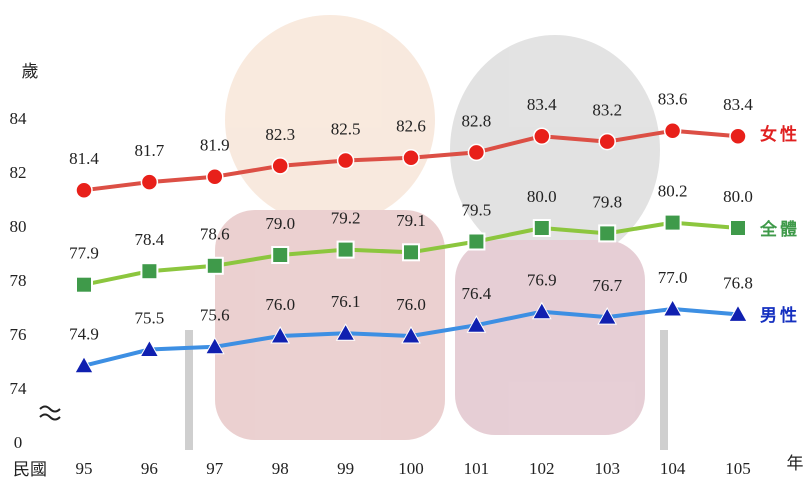 The height and width of the screenshot is (480, 809). Describe the element at coordinates (607, 468) in the screenshot. I see `x-tick-label: 103` at that location.